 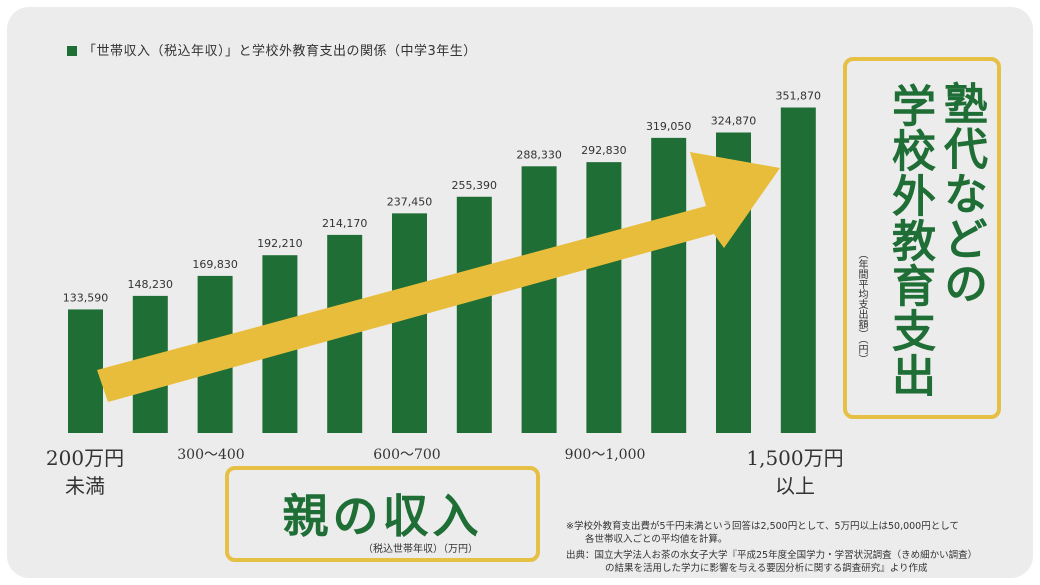 I want to click on y-axis-callout: 塾代などの 学校外教育支出 （年間平均支出額）（円）, so click(x=922, y=238).